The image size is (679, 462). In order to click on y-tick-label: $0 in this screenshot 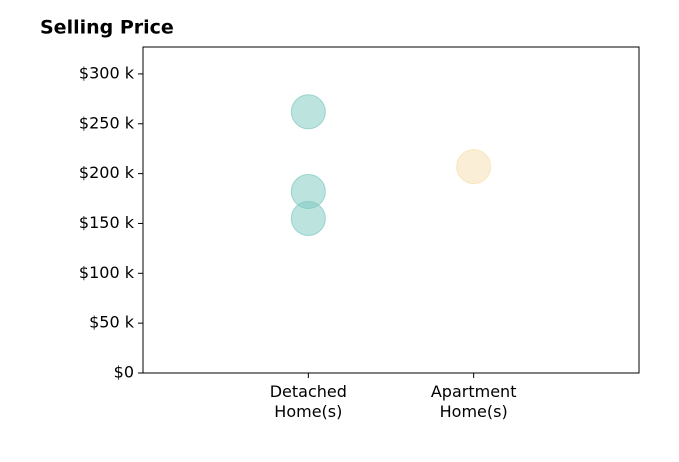, I will do `click(124, 372)`.